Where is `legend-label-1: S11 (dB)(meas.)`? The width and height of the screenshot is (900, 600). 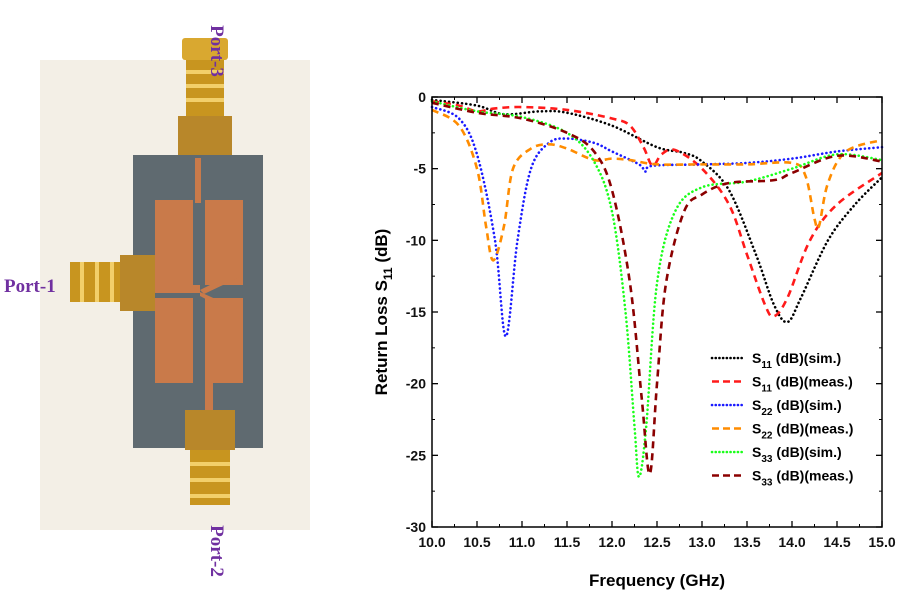
legend-label-1: S11 (dB)(meas.) is located at coordinates (802, 384).